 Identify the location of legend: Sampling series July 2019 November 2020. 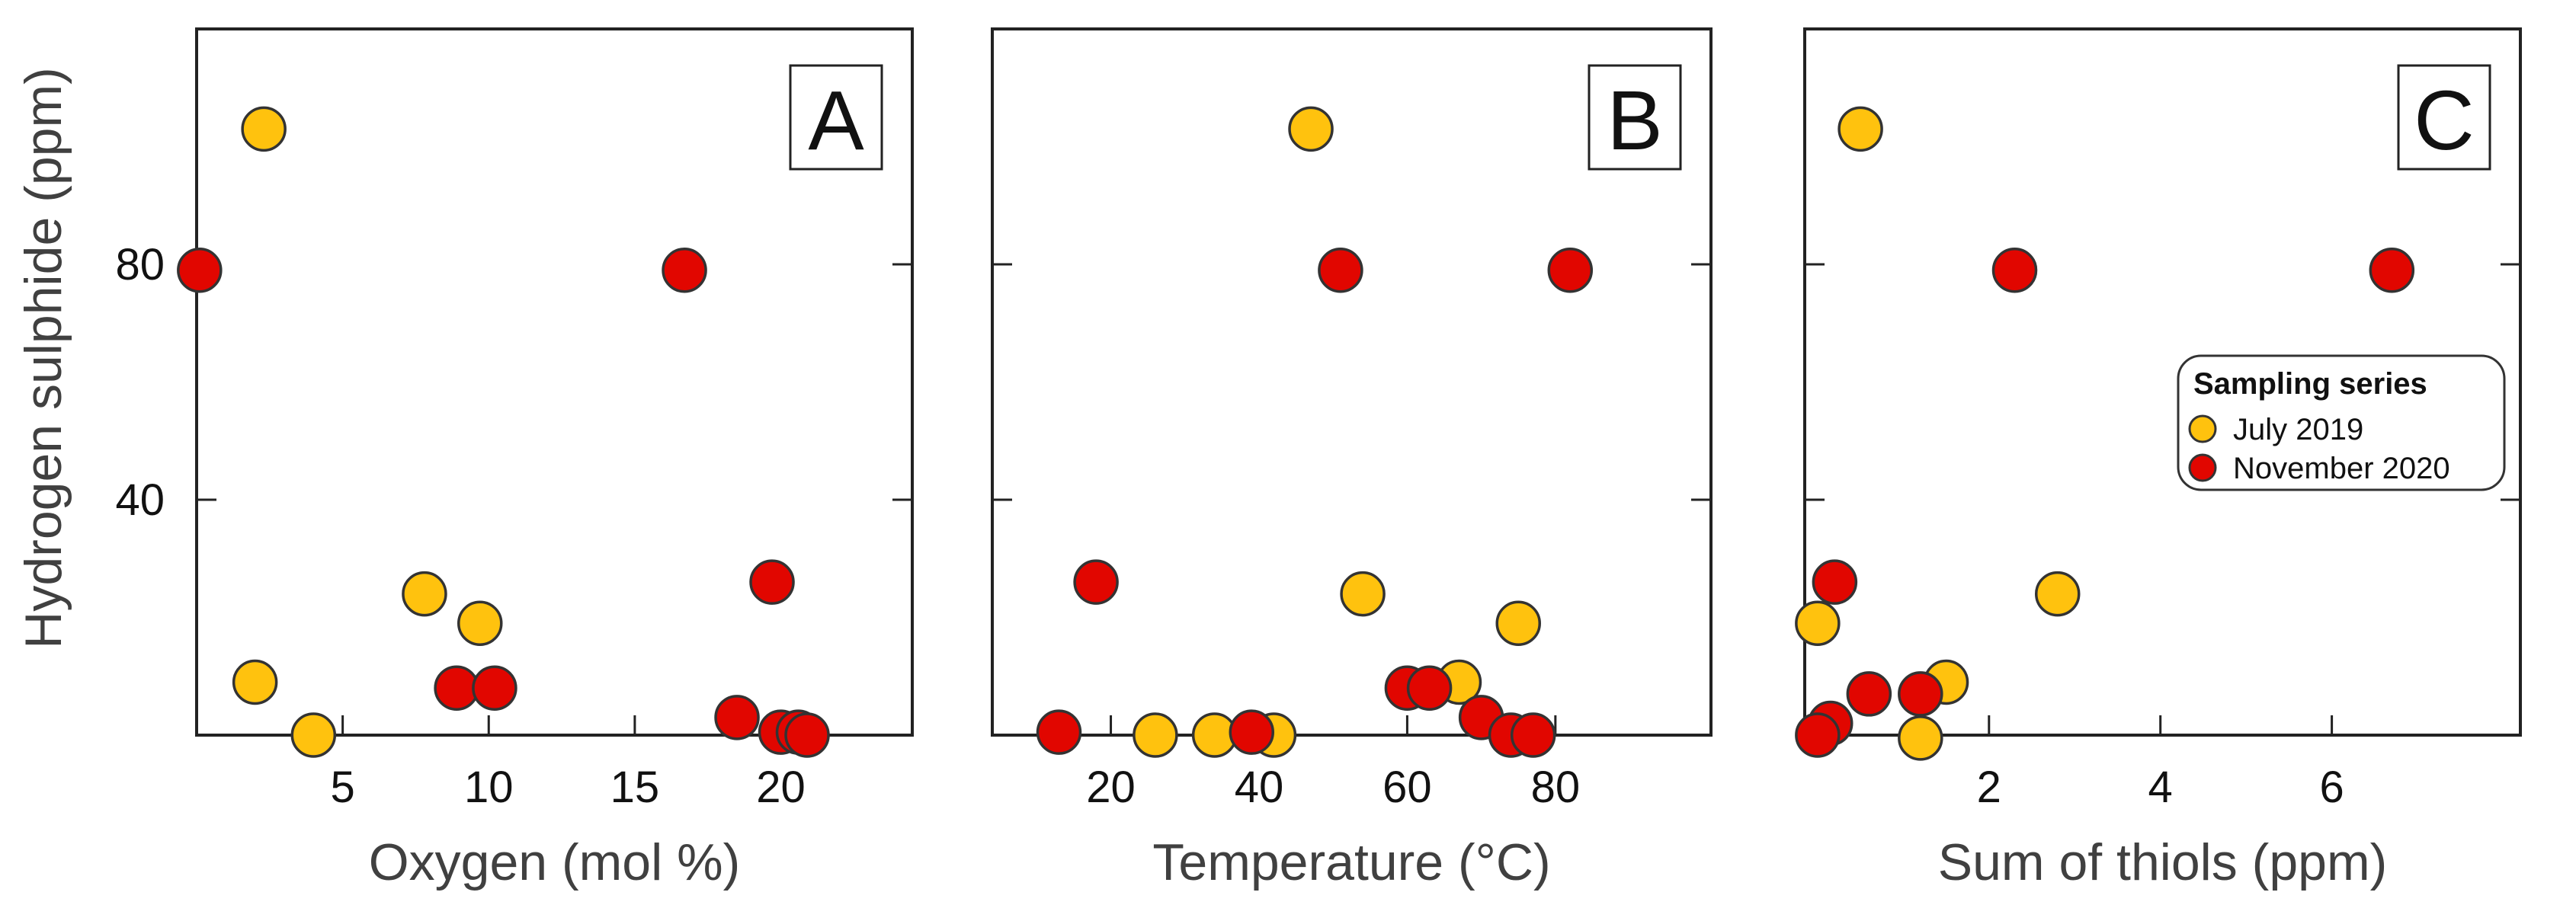
(2341, 422).